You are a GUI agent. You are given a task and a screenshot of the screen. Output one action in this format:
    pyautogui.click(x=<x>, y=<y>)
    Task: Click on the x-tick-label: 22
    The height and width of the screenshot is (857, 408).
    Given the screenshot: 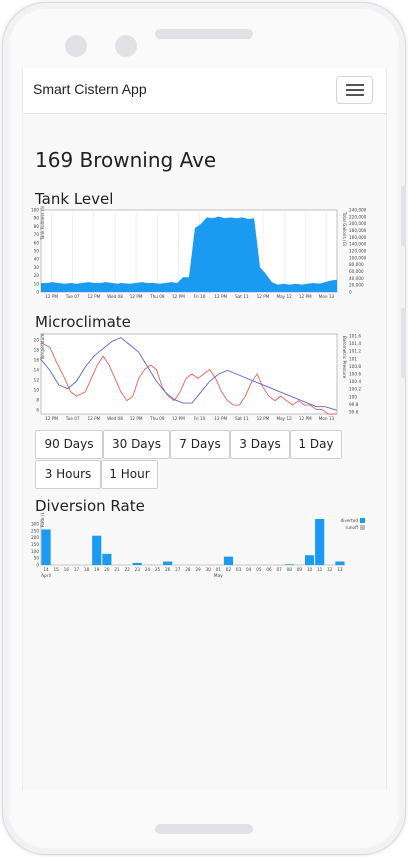 What is the action you would take?
    pyautogui.click(x=127, y=569)
    